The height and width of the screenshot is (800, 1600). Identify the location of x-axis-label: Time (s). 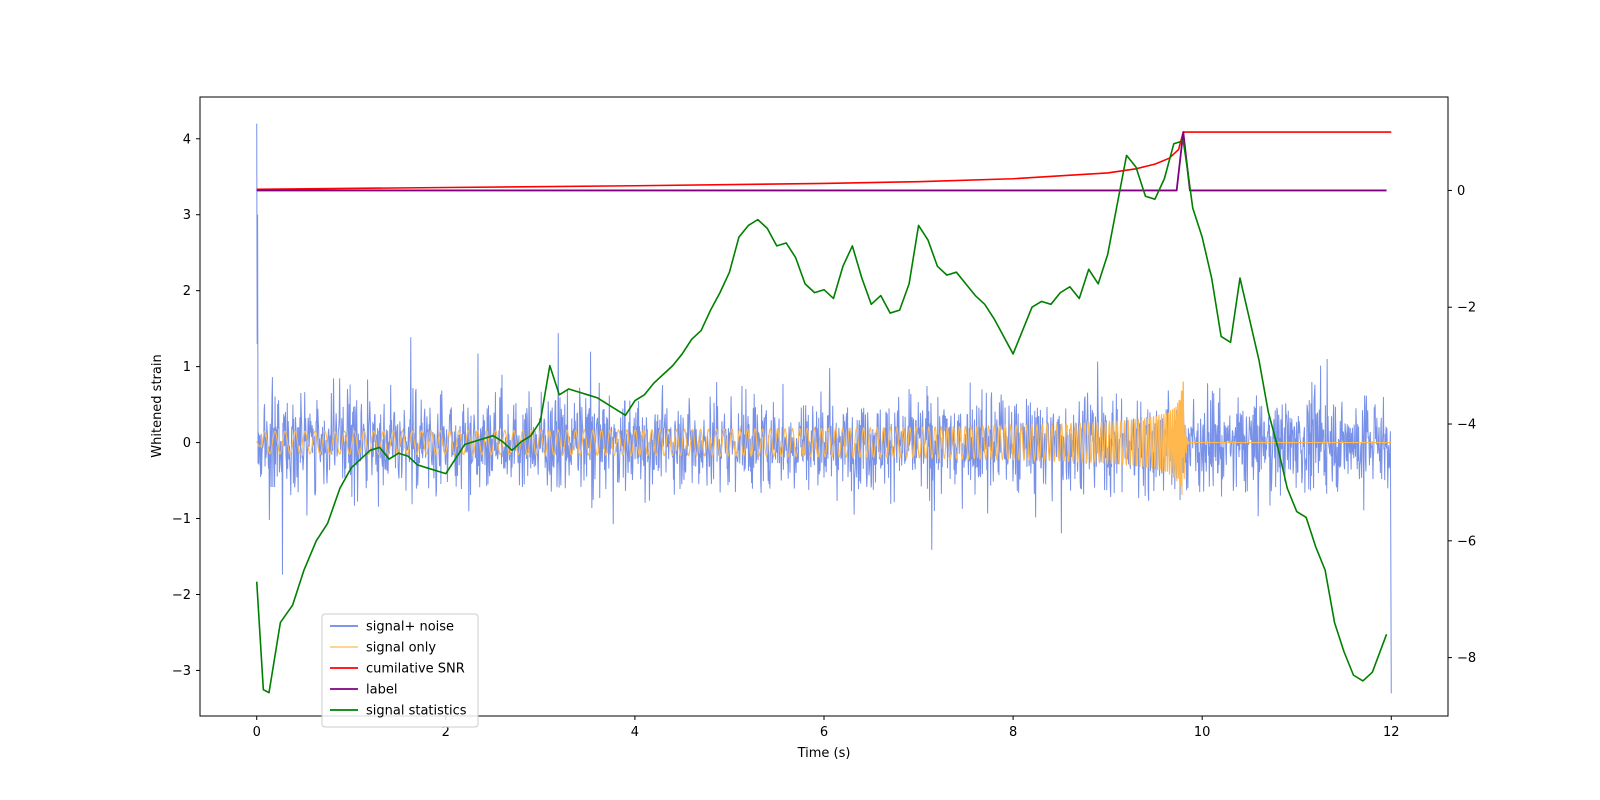
(824, 753).